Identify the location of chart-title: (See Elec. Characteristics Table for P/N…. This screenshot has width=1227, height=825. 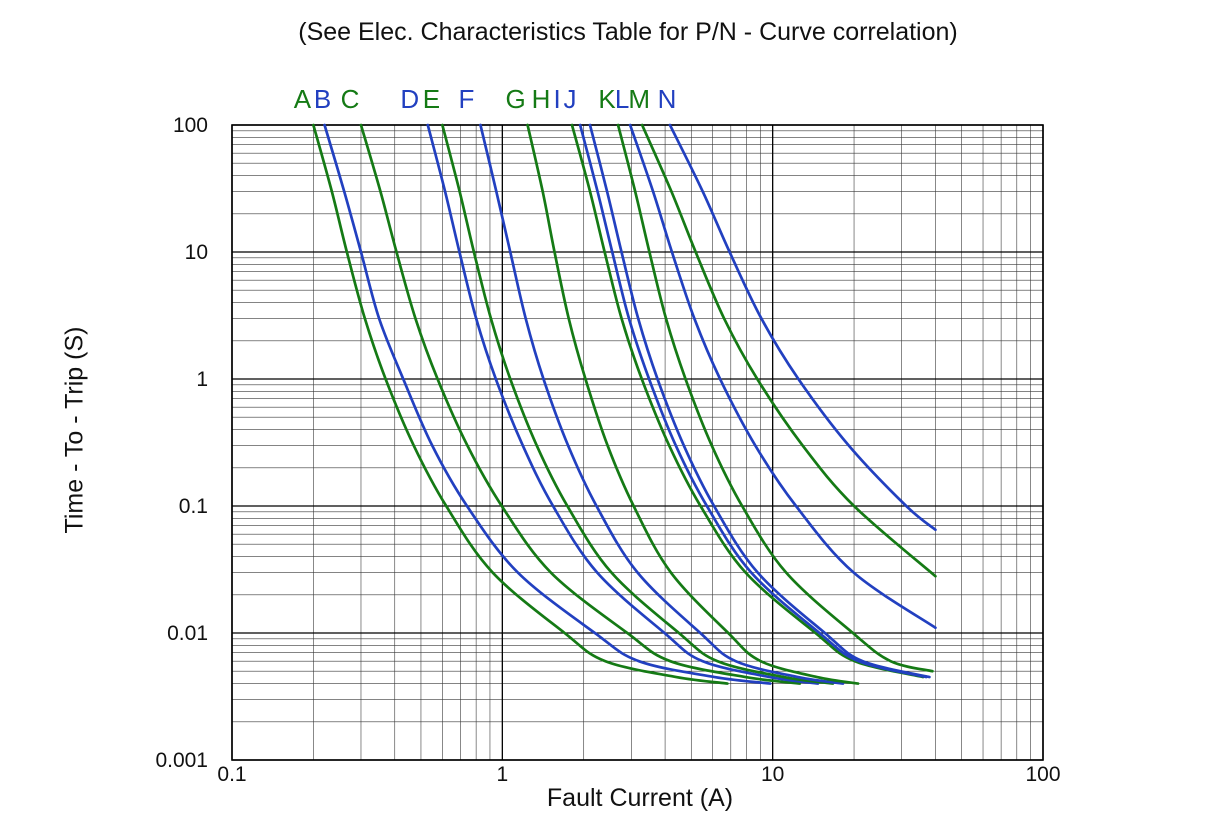
(628, 32).